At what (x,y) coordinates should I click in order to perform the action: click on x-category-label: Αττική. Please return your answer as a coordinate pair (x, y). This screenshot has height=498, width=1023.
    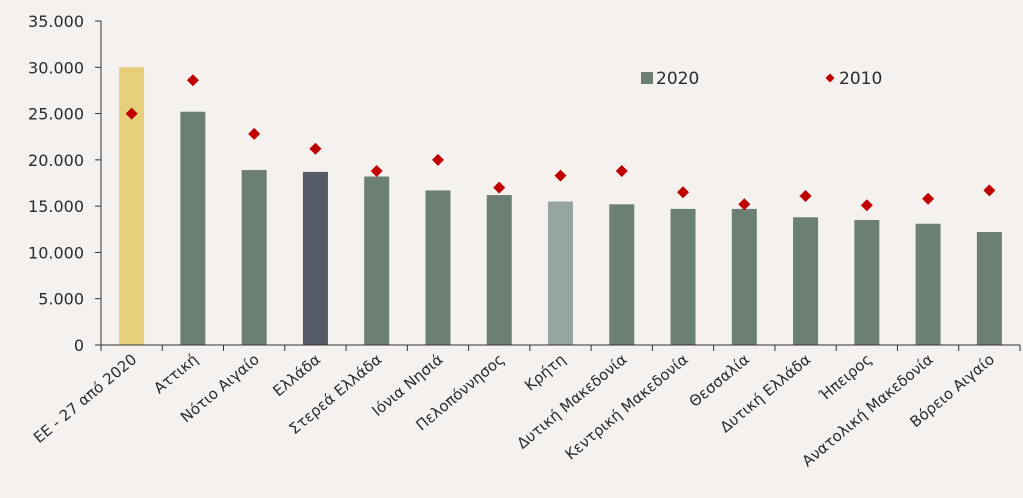
    Looking at the image, I should click on (175, 373).